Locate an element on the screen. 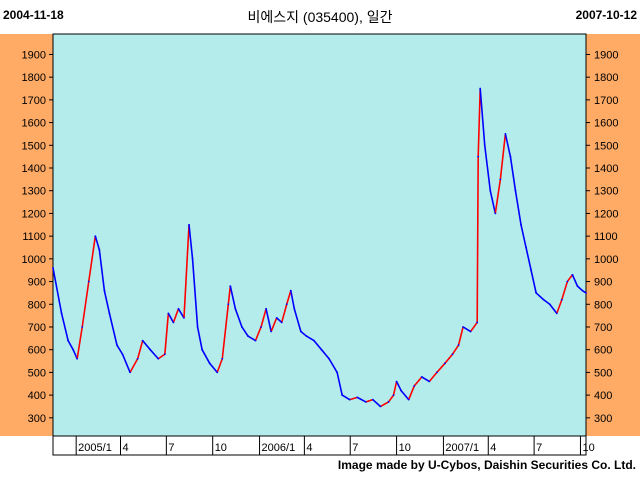 The width and height of the screenshot is (640, 480). y-tick-label-left: 700 is located at coordinates (37, 328).